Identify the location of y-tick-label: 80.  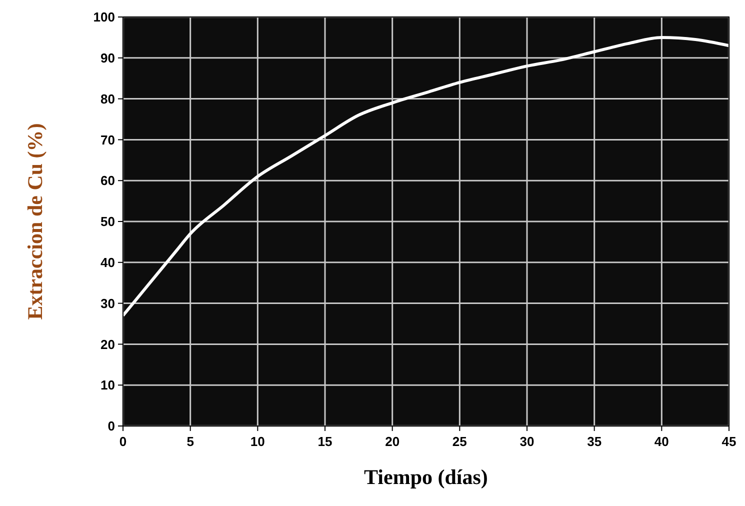
(107, 98).